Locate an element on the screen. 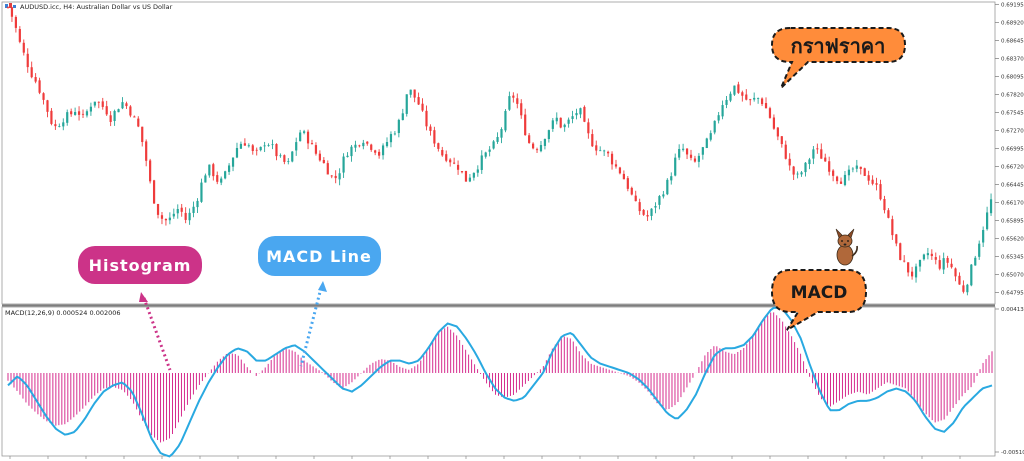 The width and height of the screenshot is (1024, 461). price-axis-tick-label: 0.66445 is located at coordinates (1012, 185).